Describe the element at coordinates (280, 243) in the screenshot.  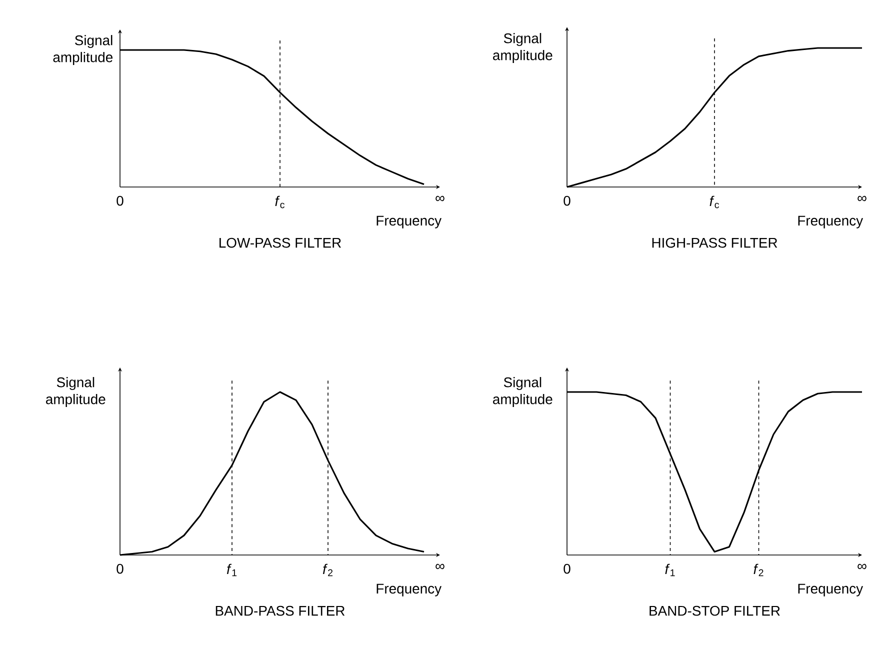
I see `text: LOW-PASS FILTER` at that location.